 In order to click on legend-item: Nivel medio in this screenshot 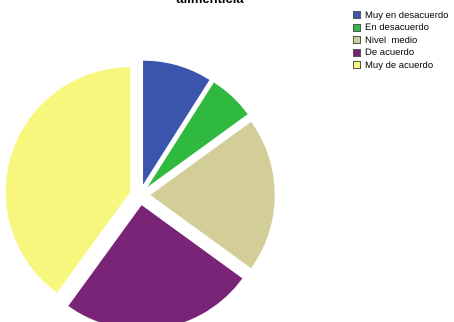, I will do `click(400, 40)`.